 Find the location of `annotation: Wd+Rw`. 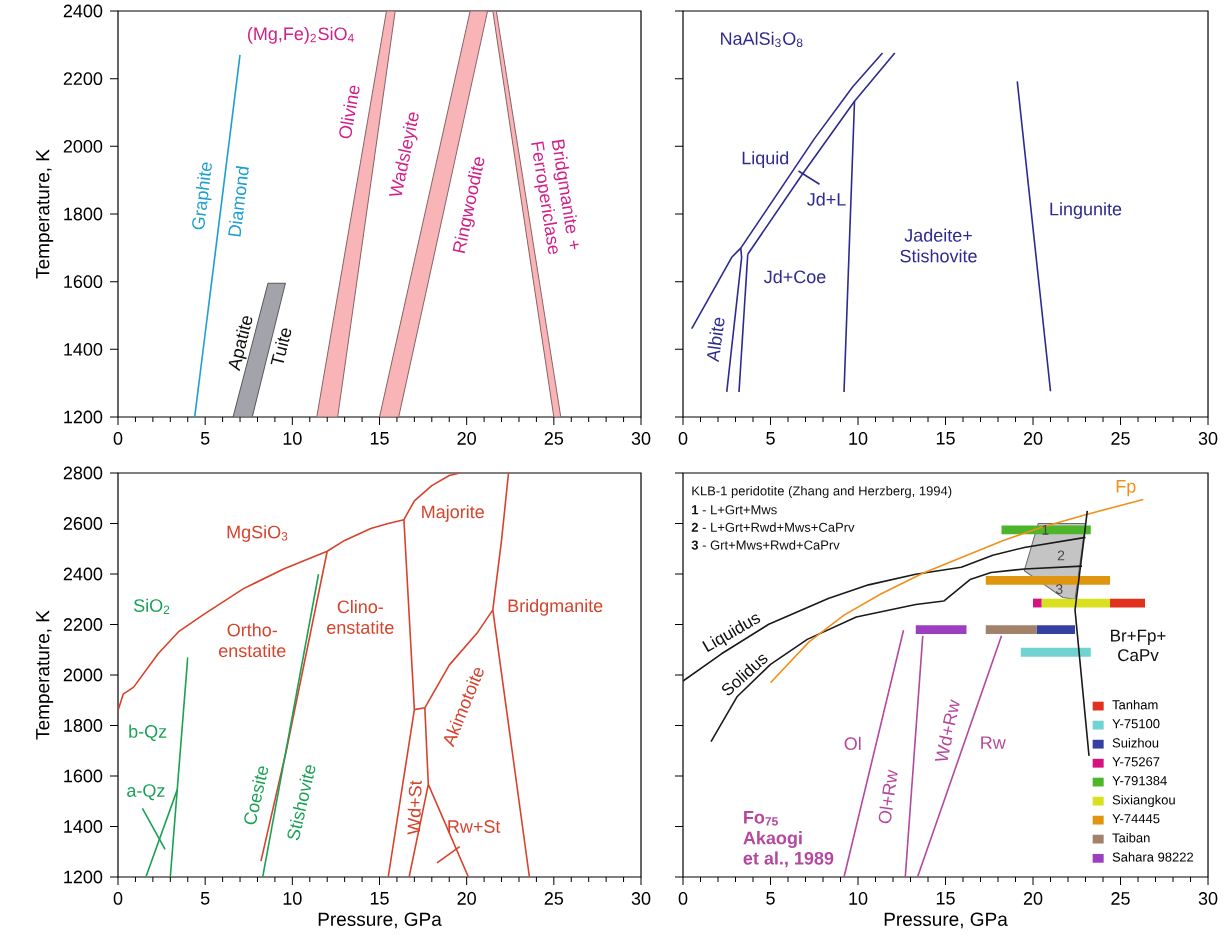

annotation: Wd+Rw is located at coordinates (947, 730).